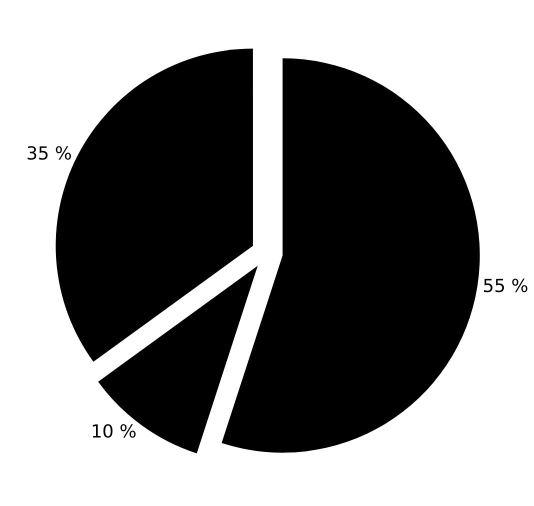 This screenshot has height=506, width=534. I want to click on data-label: 10 %, so click(113, 432).